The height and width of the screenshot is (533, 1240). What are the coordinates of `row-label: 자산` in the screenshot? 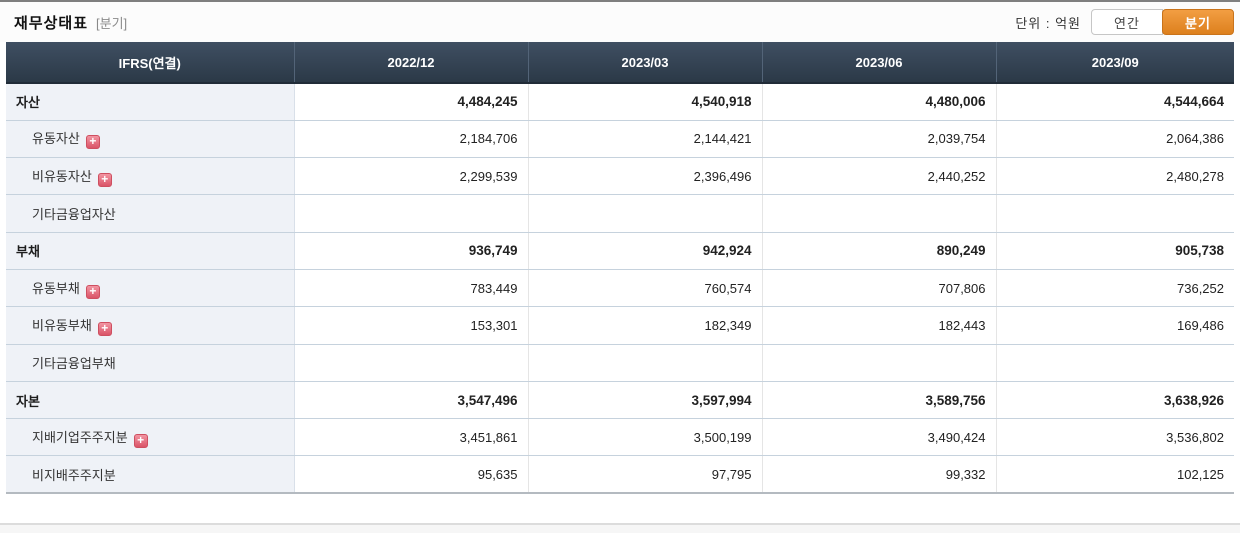 It's located at (28, 103).